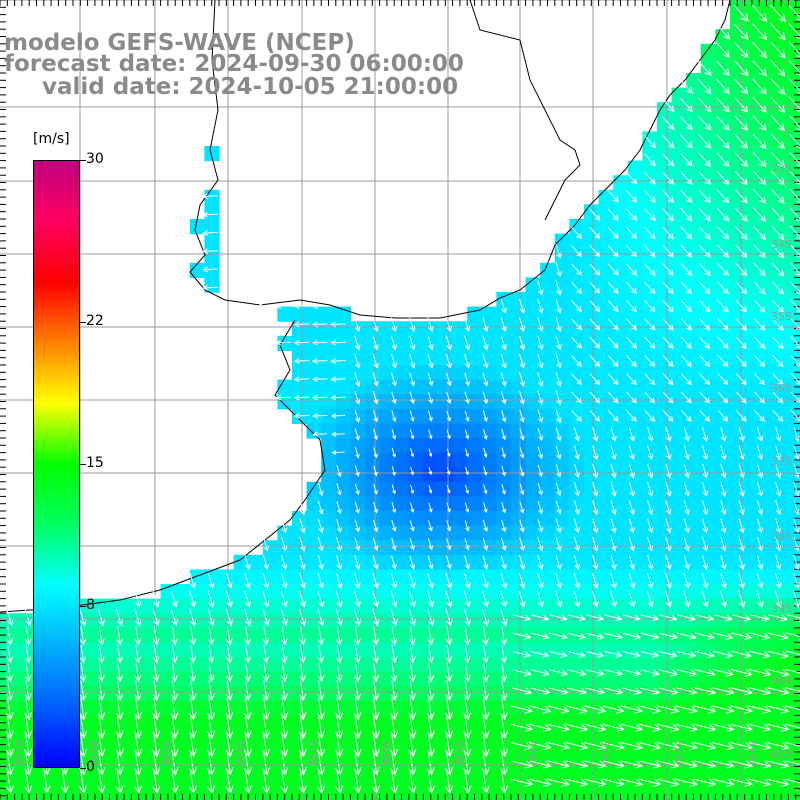 Image resolution: width=800 pixels, height=800 pixels. Describe the element at coordinates (95, 321) in the screenshot. I see `colorbar-tick-label: 22` at that location.